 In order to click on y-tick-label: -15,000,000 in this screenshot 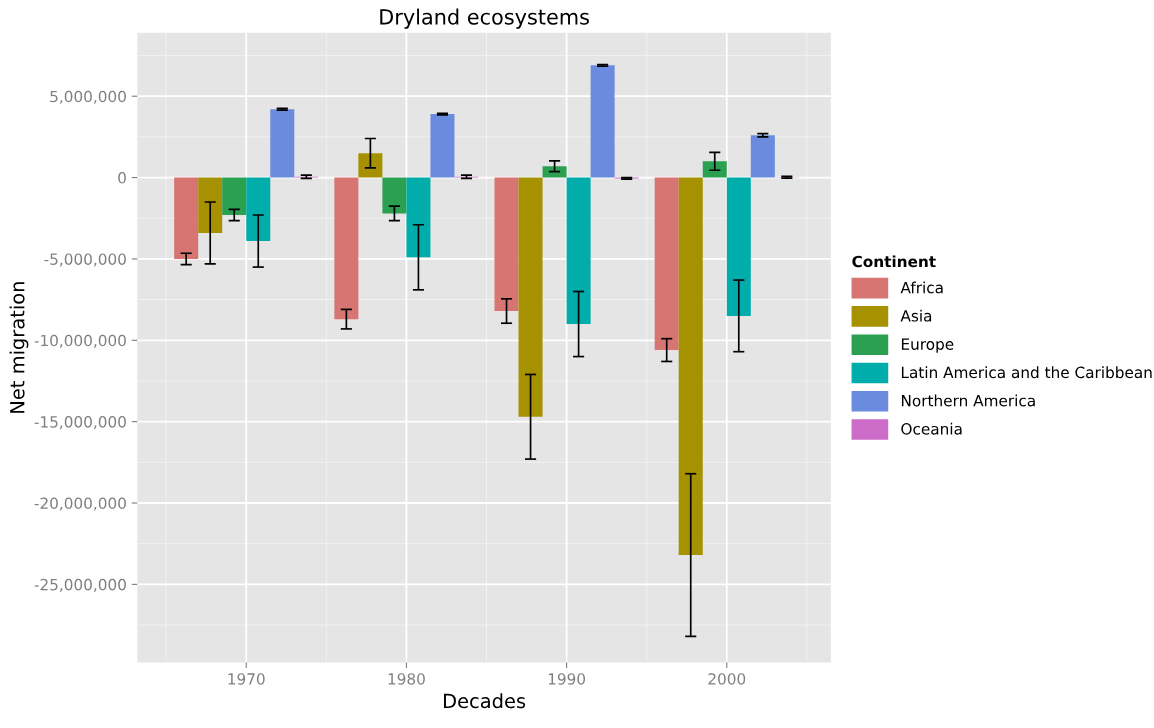, I will do `click(80, 423)`.